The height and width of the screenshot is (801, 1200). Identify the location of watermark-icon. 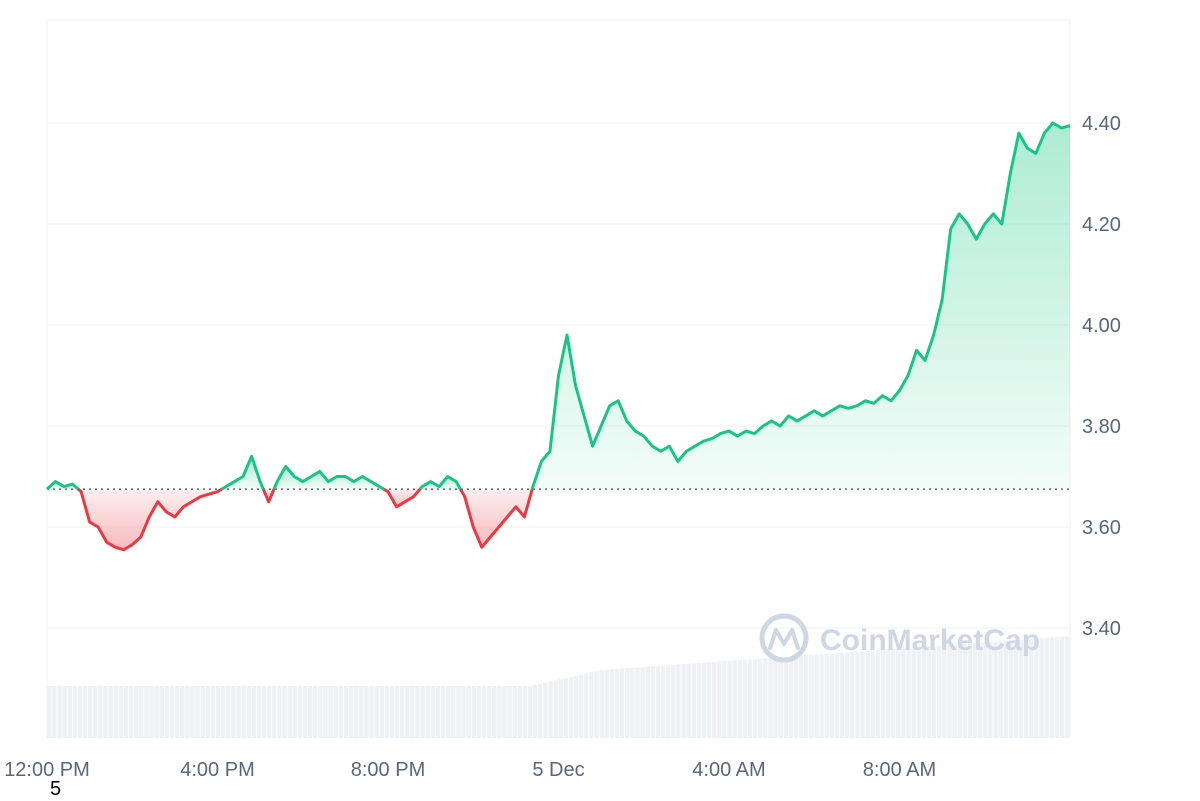
(784, 638).